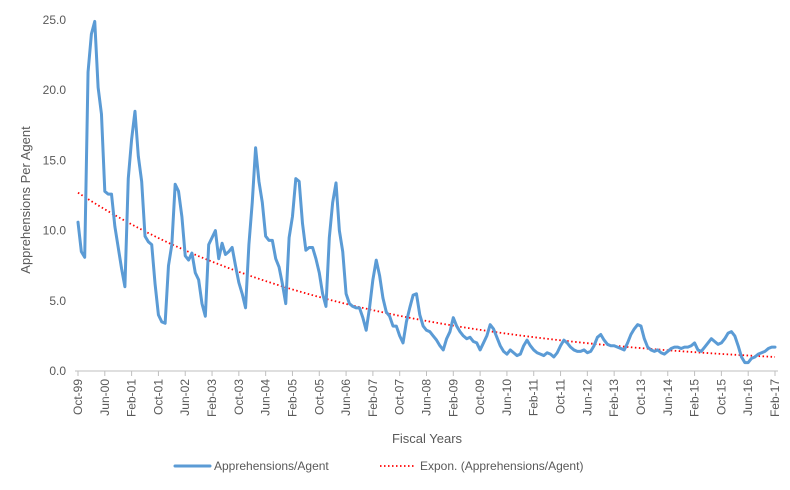 Image resolution: width=790 pixels, height=490 pixels. I want to click on x-tick-label: Oct-05, so click(319, 397).